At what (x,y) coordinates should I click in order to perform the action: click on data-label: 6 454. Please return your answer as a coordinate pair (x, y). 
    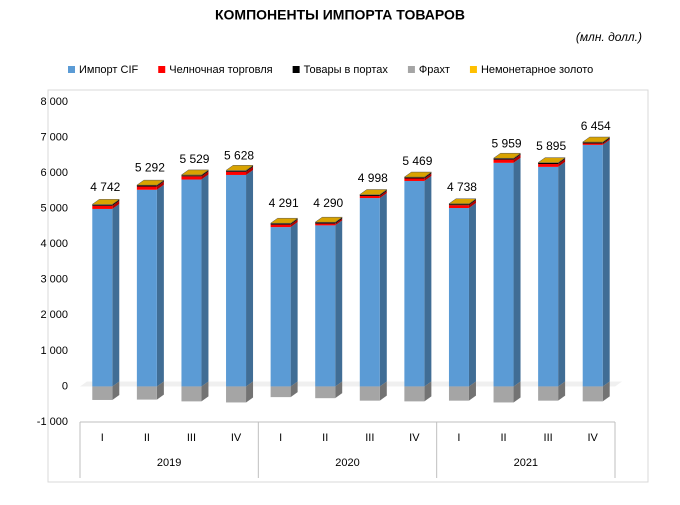
    Looking at the image, I should click on (596, 126).